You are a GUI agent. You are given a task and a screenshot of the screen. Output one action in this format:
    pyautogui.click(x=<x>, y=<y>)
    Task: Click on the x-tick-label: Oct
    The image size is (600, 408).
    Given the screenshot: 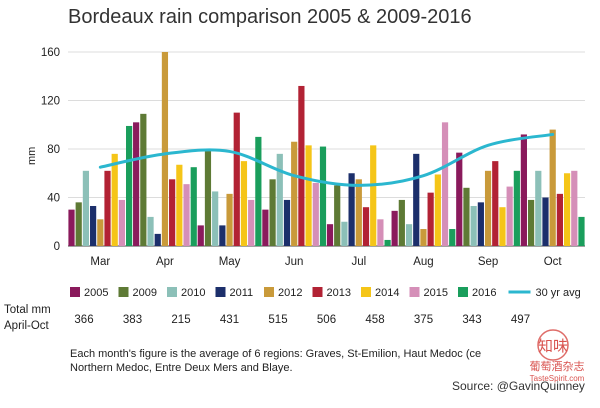 What is the action you would take?
    pyautogui.click(x=553, y=262)
    